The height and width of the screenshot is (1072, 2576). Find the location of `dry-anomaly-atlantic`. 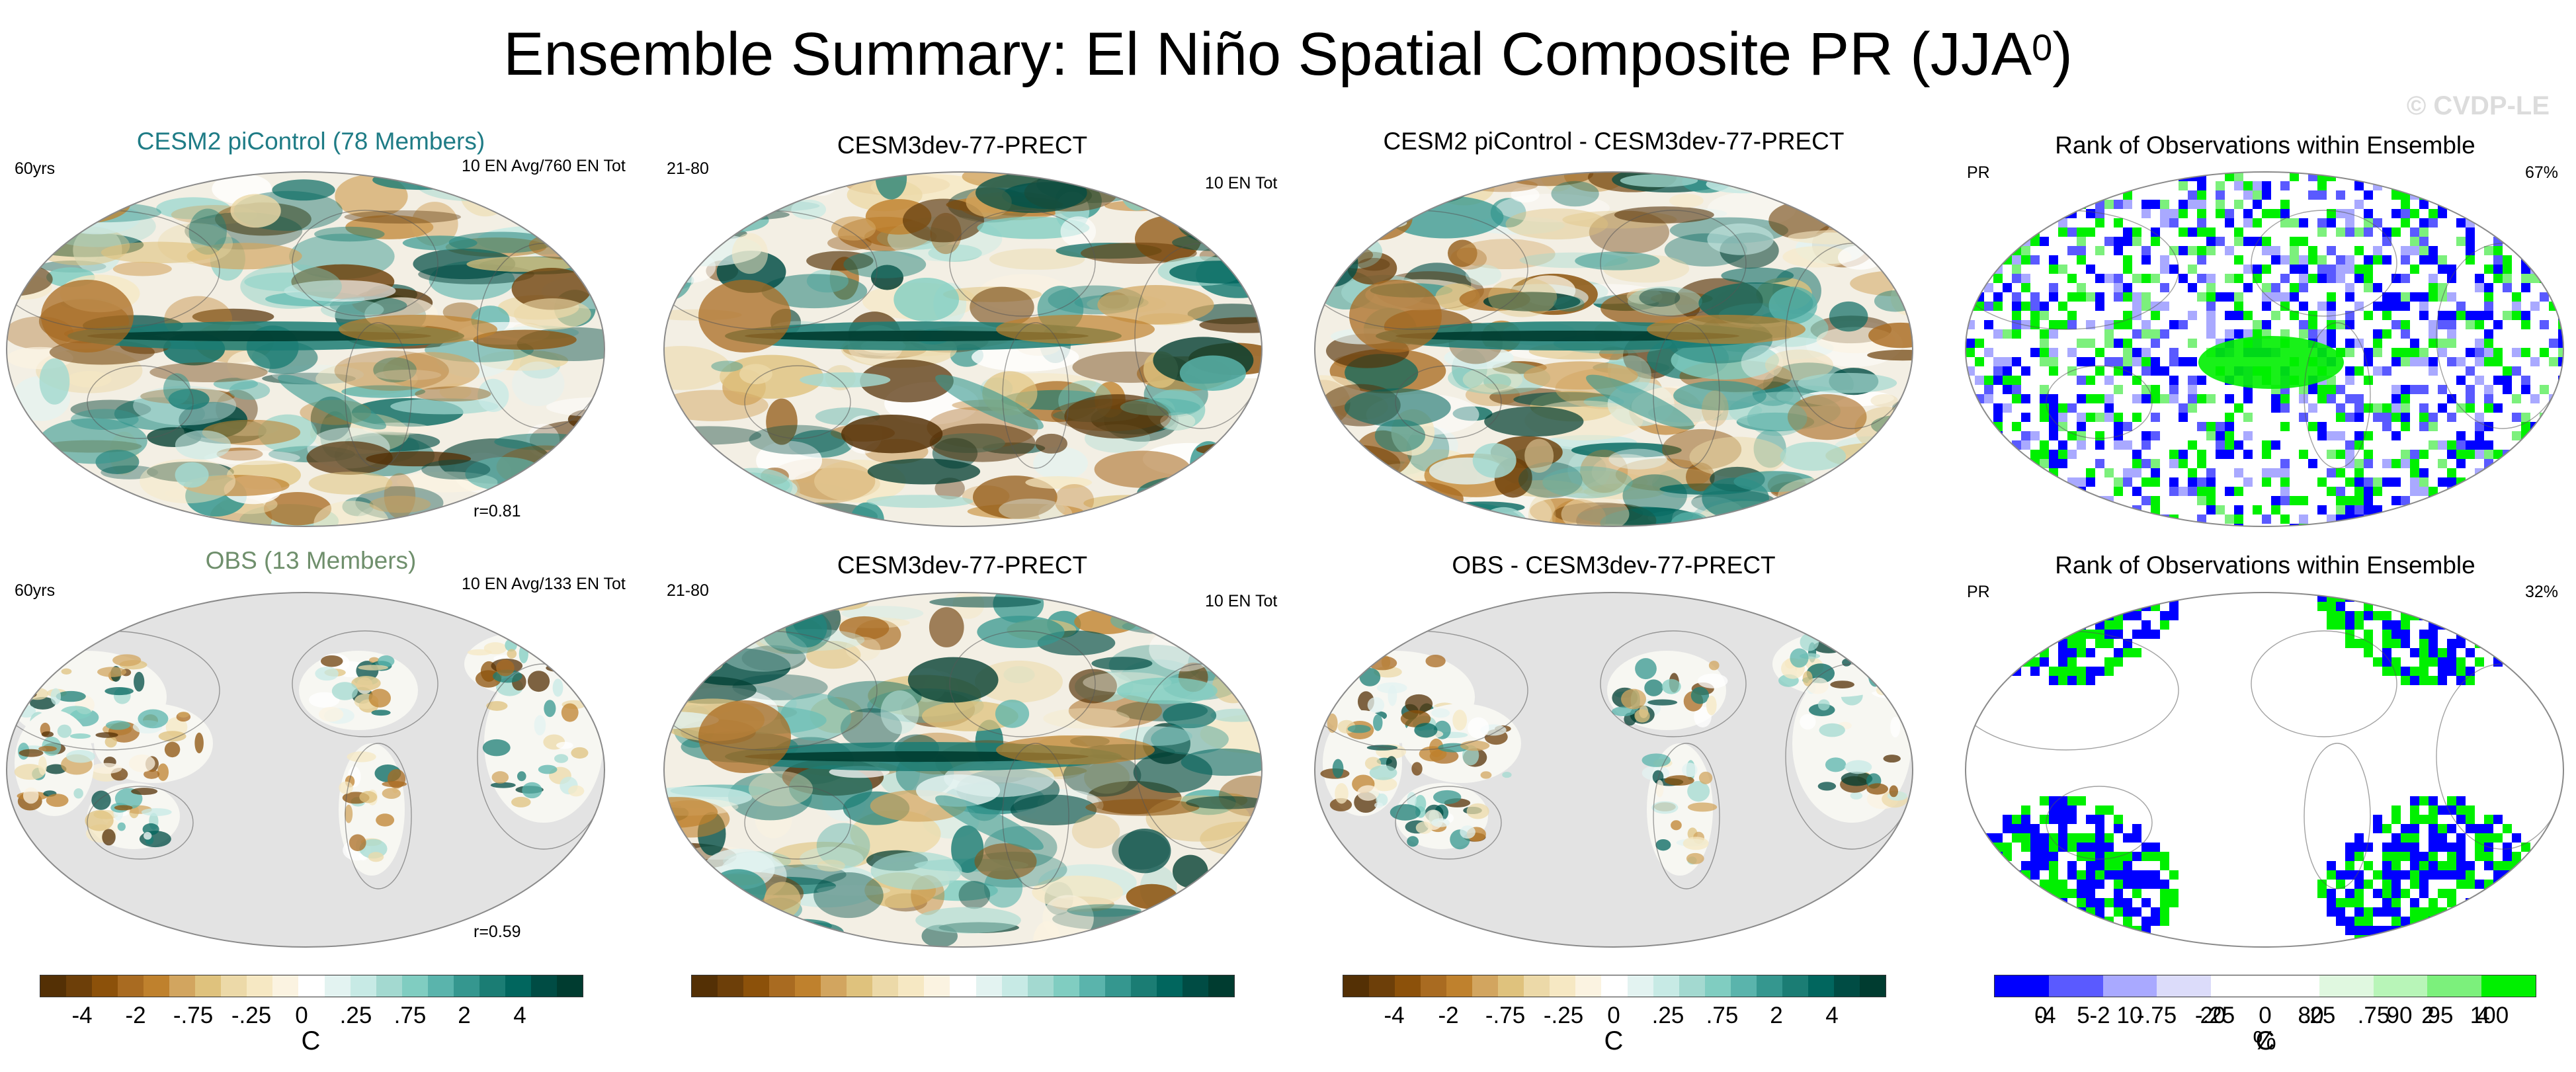

dry-anomaly-atlantic is located at coordinates (418, 329).